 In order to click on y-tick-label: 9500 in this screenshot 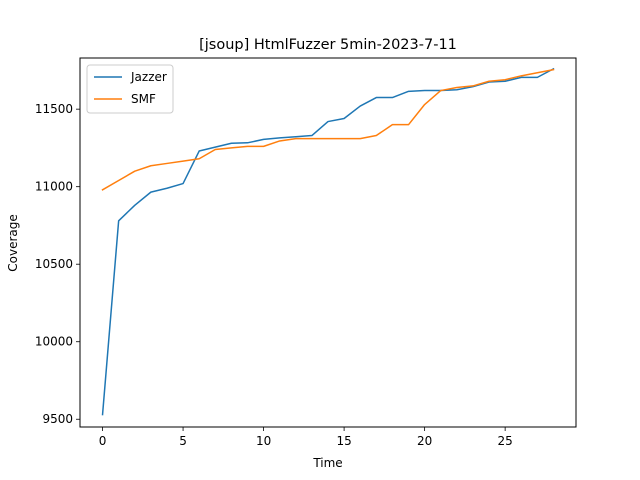, I will do `click(57, 419)`.